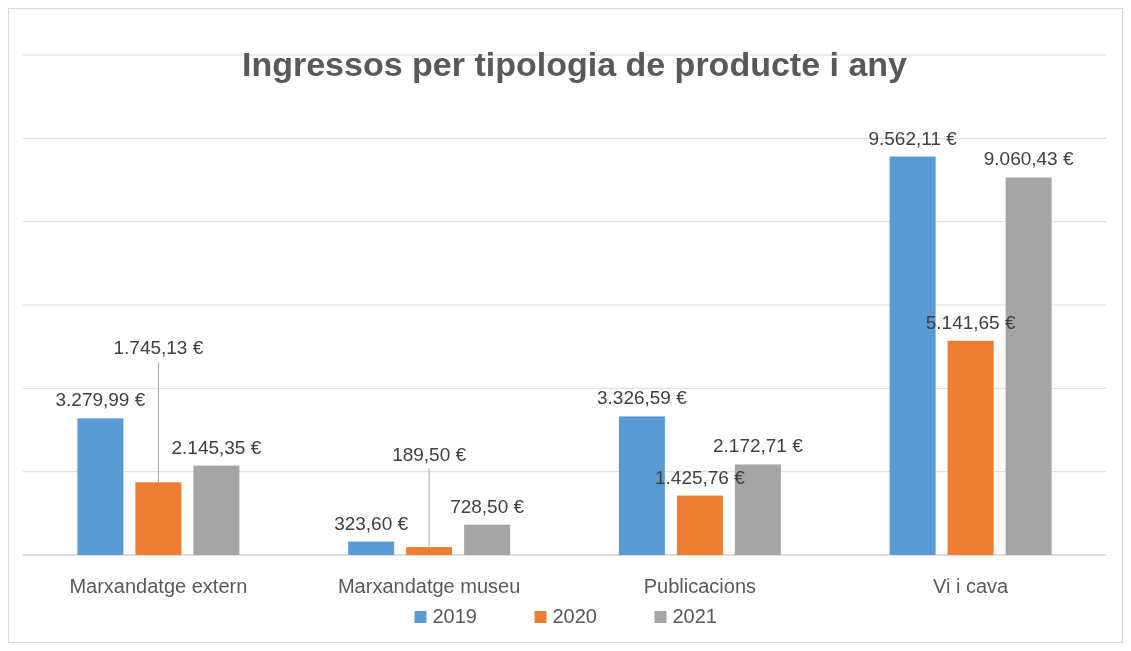 Image resolution: width=1131 pixels, height=651 pixels. What do you see at coordinates (758, 446) in the screenshot?
I see `data-label: 2.172,71 €` at bounding box center [758, 446].